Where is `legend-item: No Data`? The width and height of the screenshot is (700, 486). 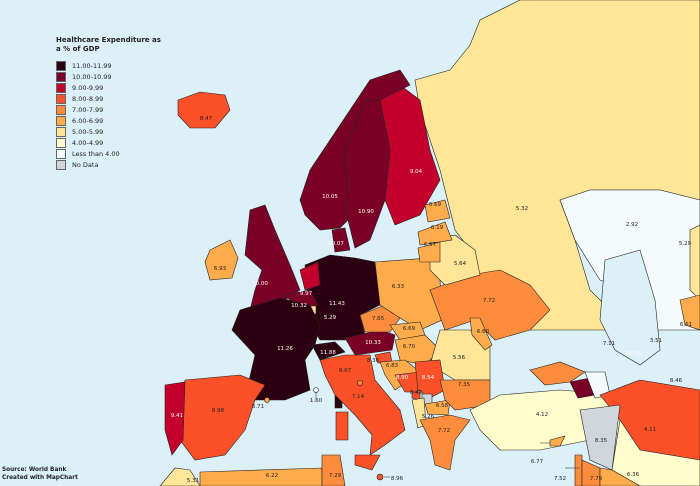 legend-item: No Data is located at coordinates (111, 164).